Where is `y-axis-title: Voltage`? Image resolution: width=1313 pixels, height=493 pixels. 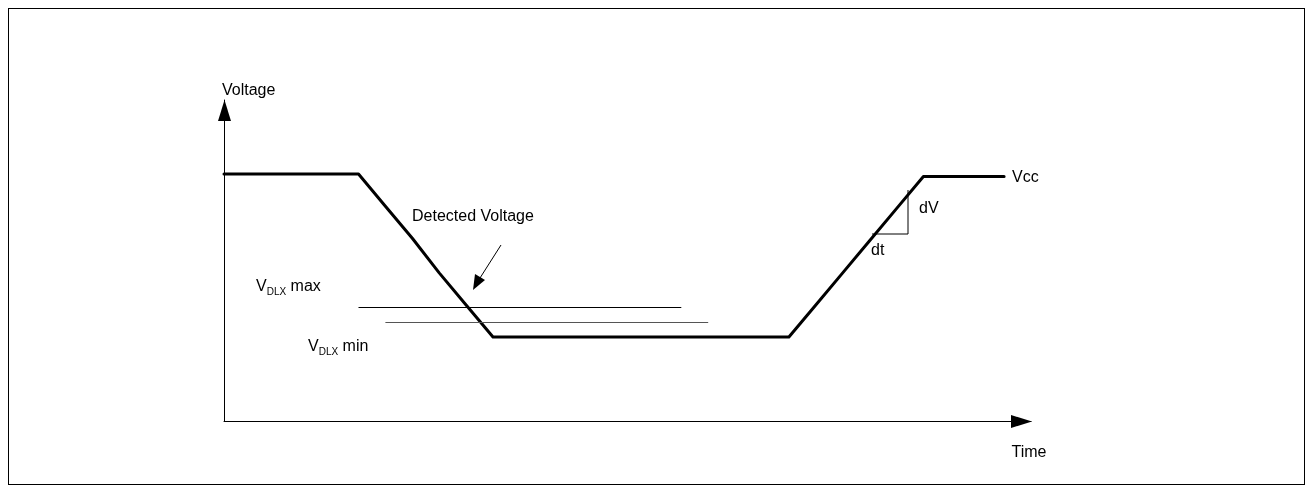
y-axis-title: Voltage is located at coordinates (249, 89).